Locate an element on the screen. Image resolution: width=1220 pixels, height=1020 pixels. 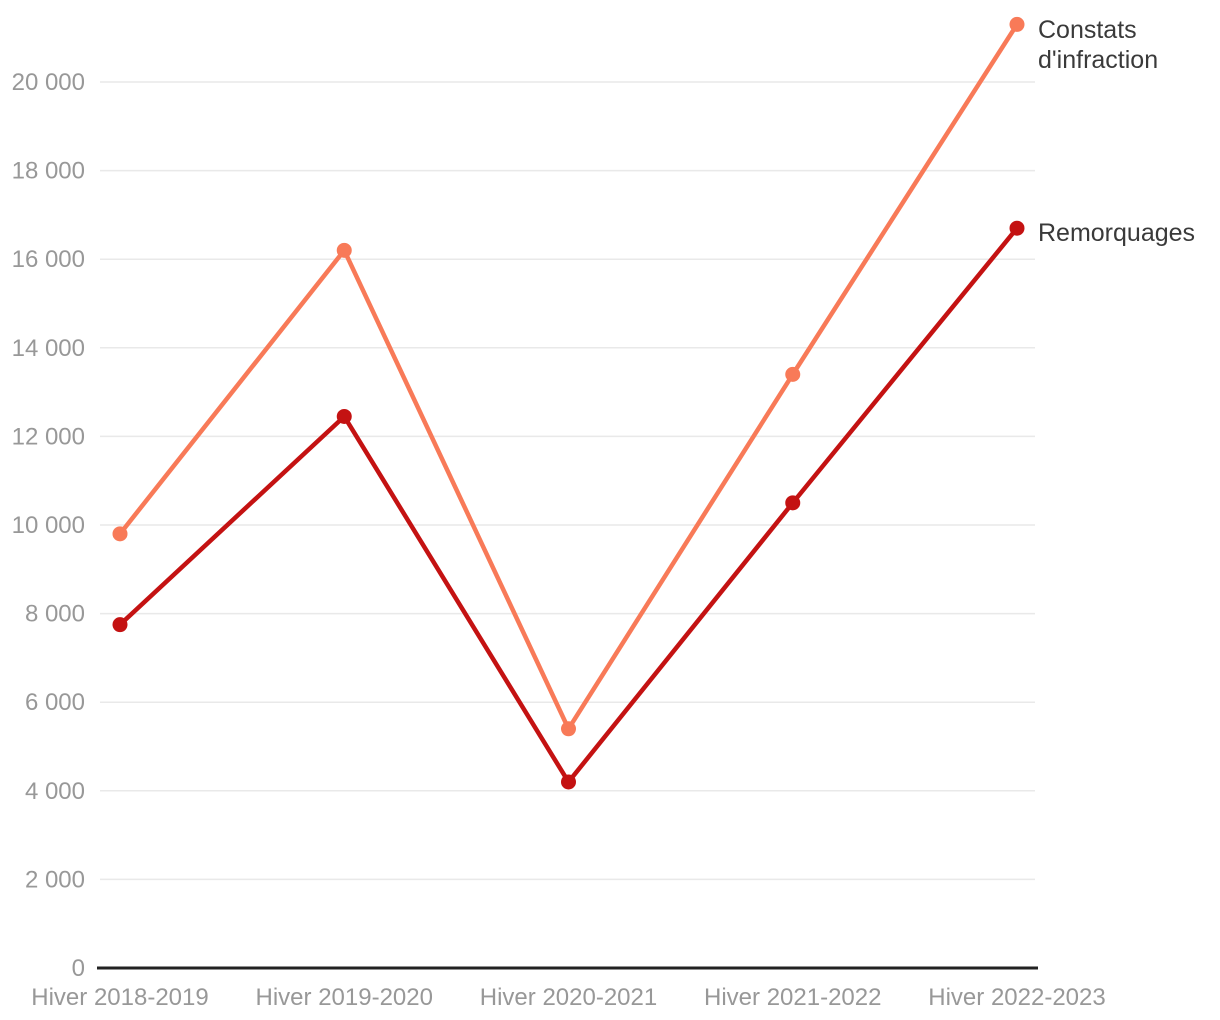
legend-label-remorquages: Remorquages is located at coordinates (1117, 233).